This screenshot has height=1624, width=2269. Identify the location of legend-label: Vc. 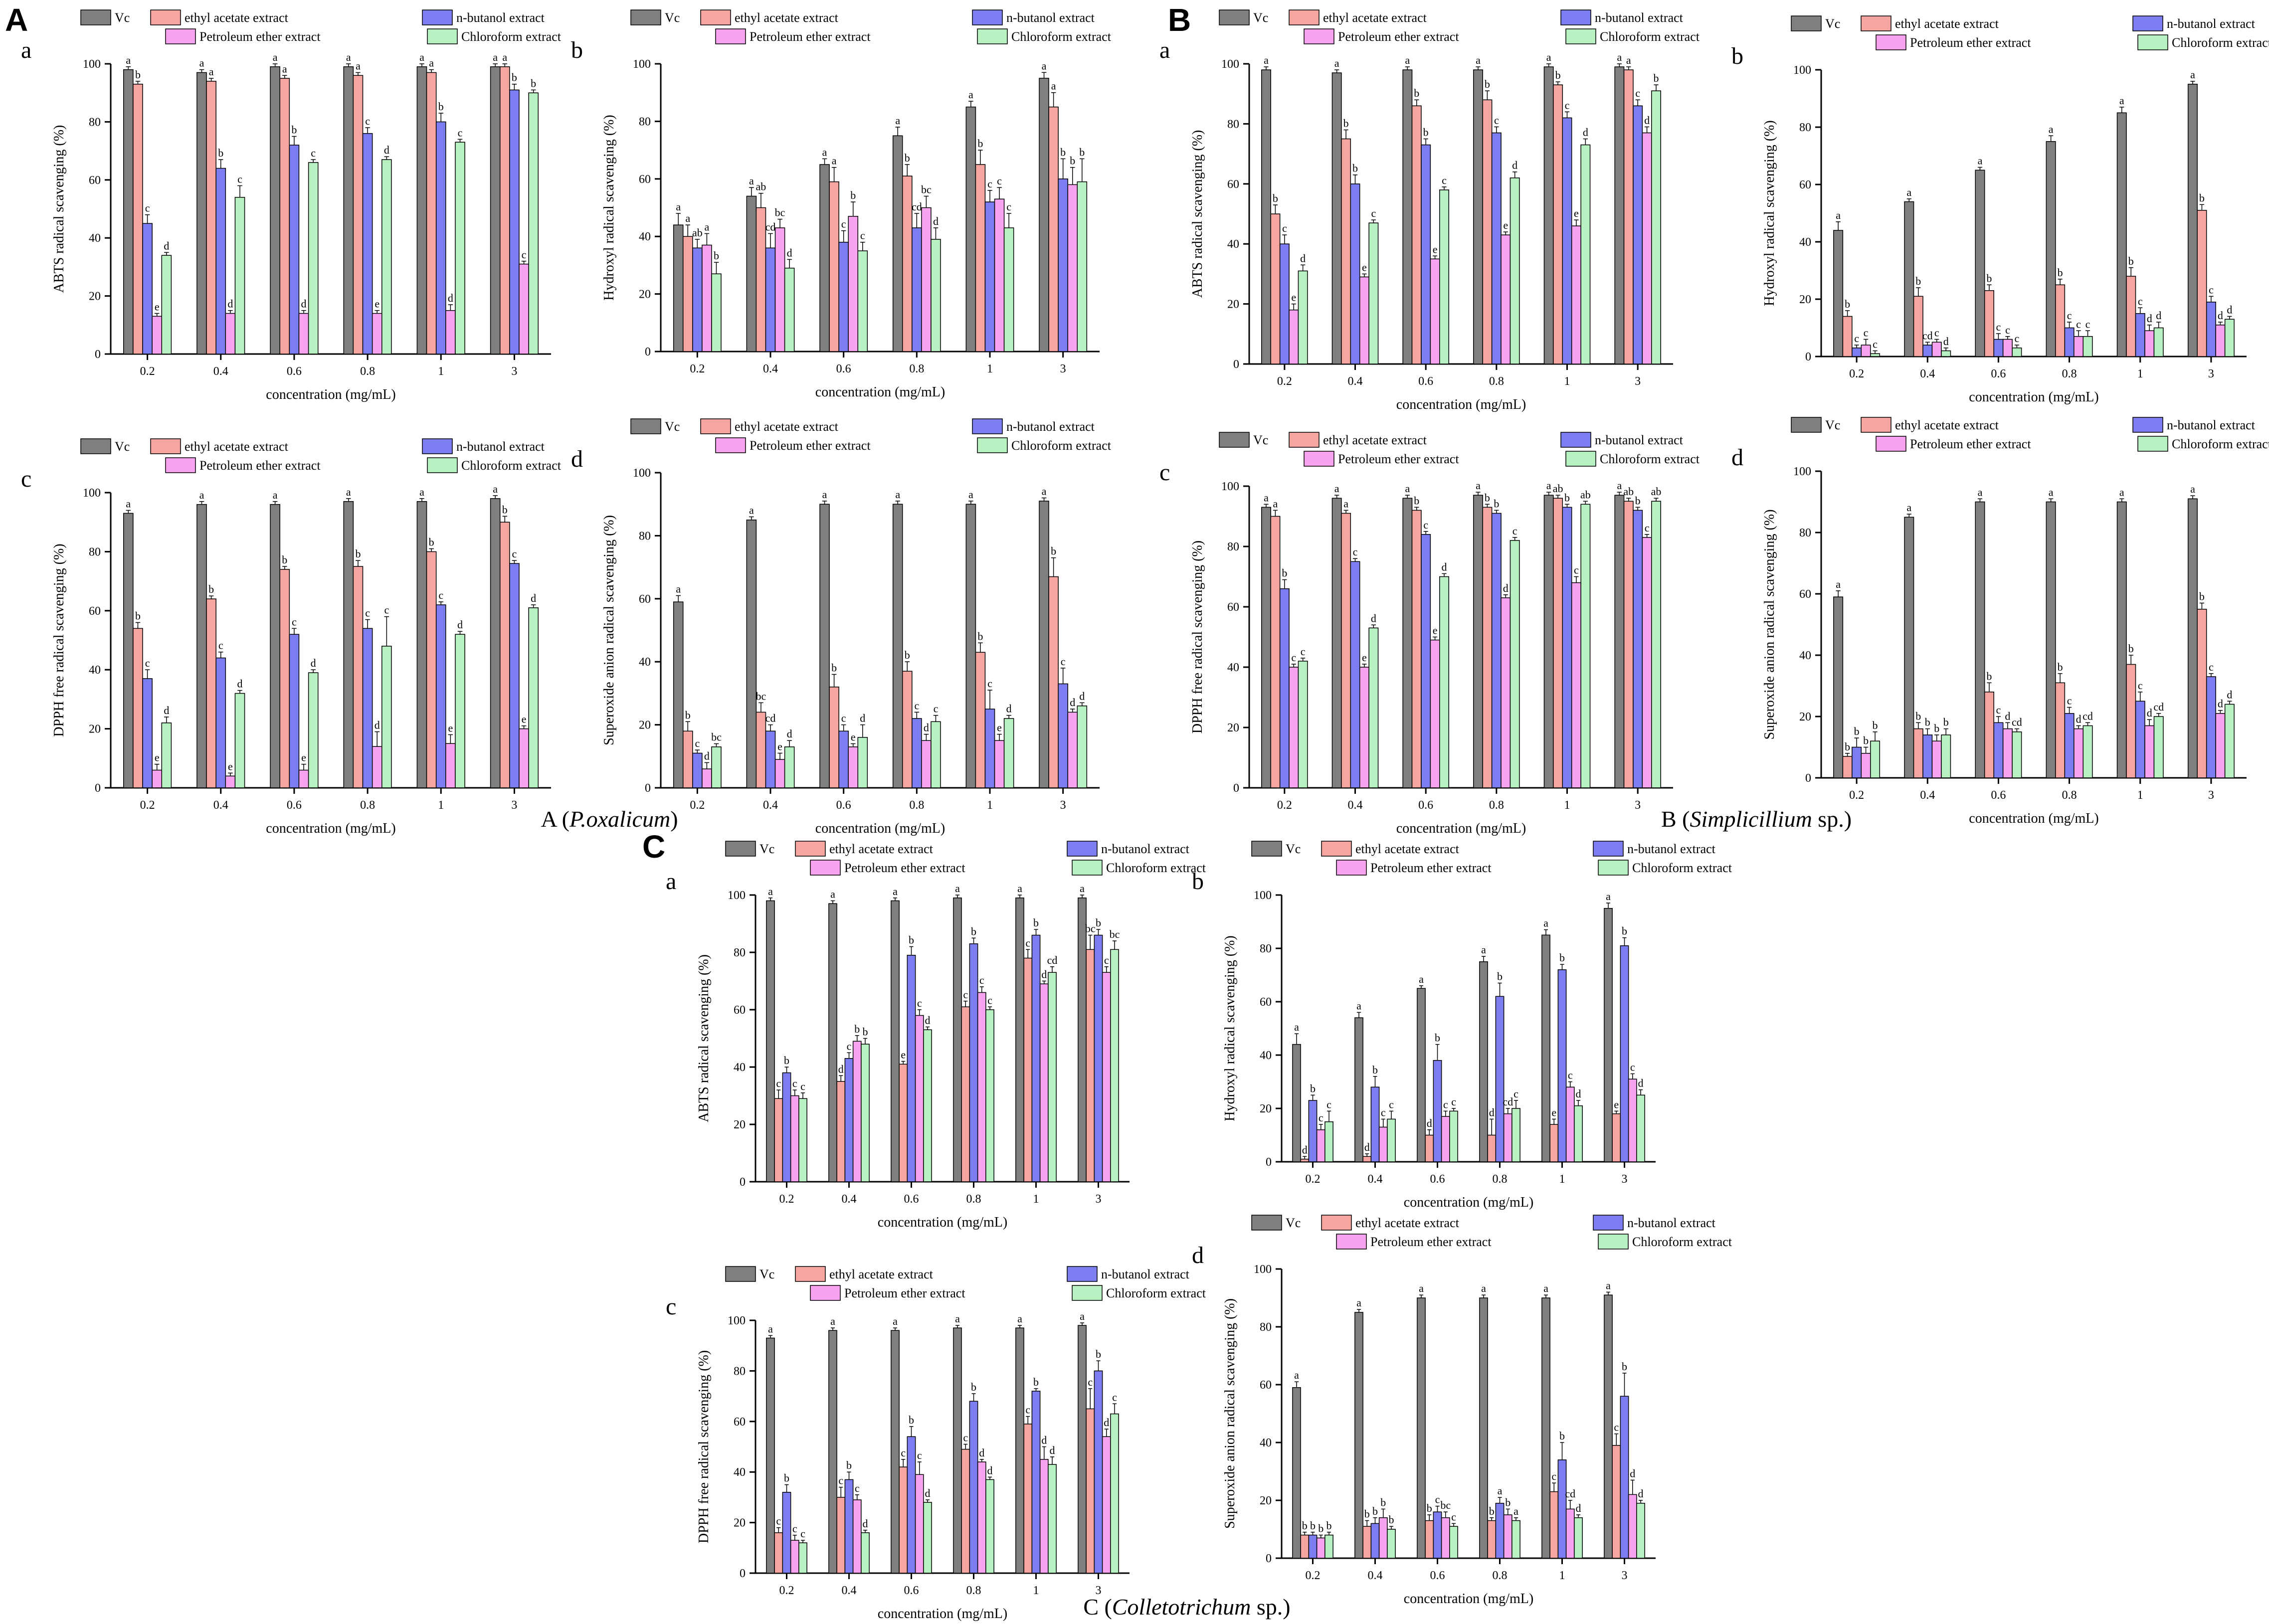
(766, 849).